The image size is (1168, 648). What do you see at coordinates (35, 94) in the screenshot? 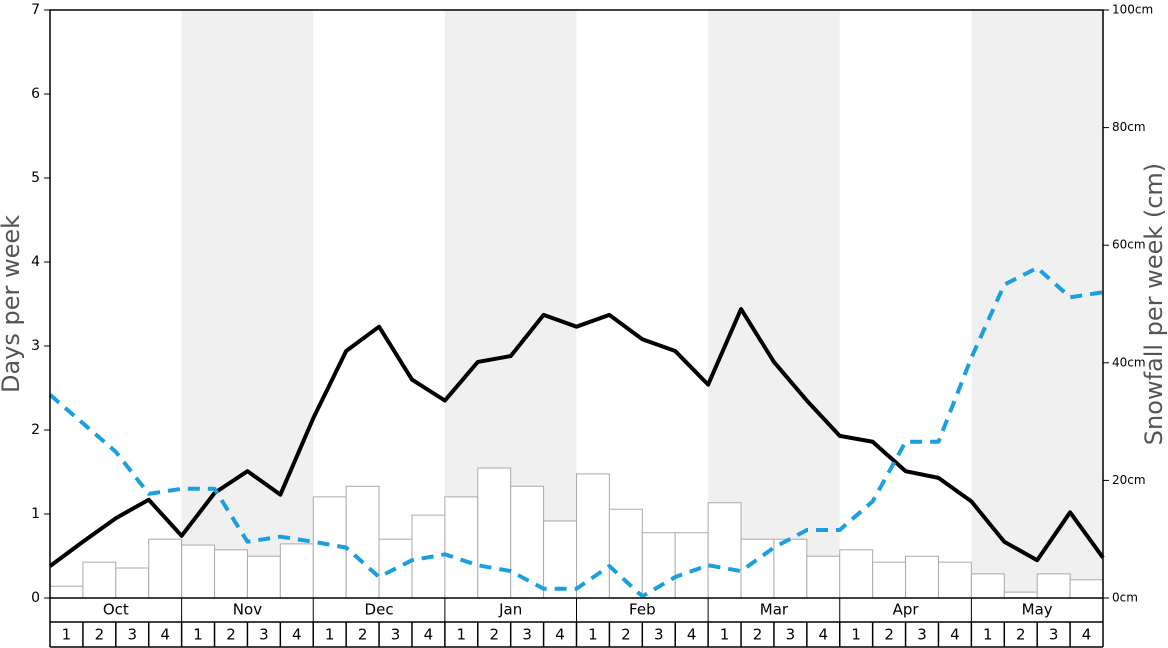
I see `y-tick-label: 6` at bounding box center [35, 94].